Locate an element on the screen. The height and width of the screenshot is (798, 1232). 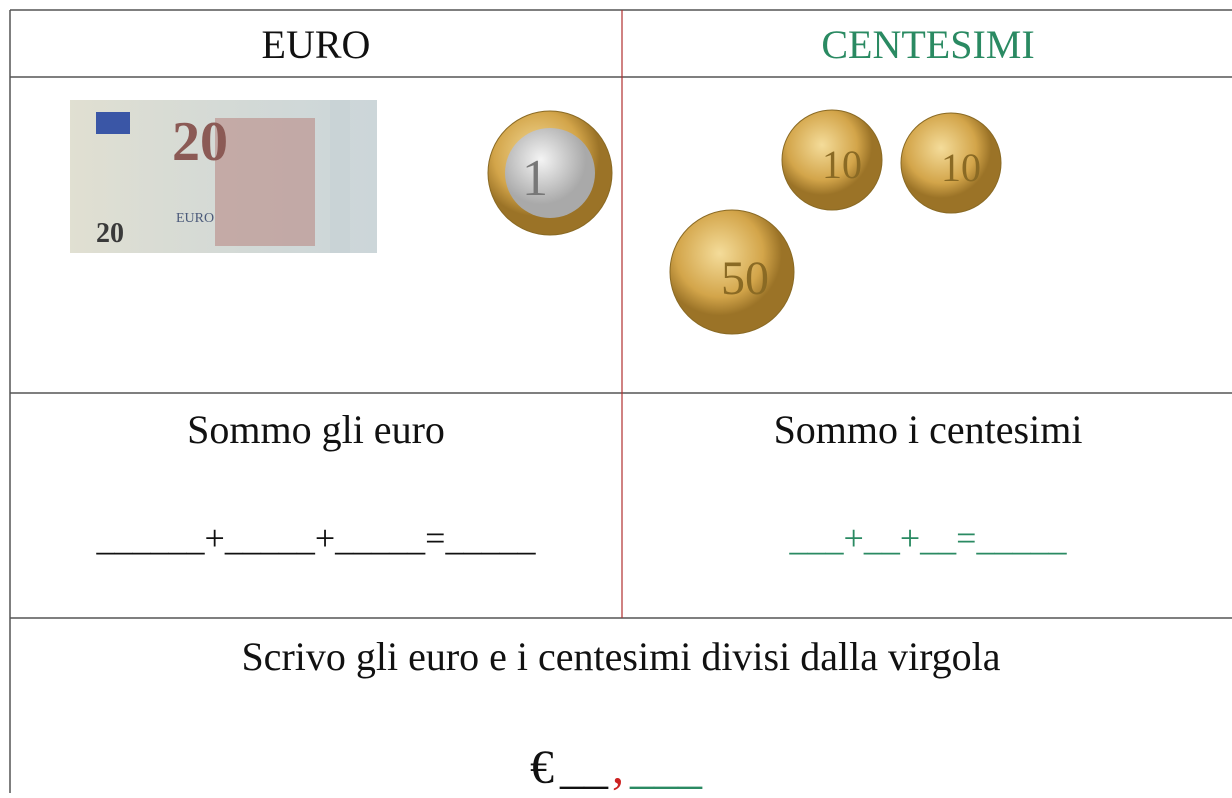
banknote-value-small: 20 is located at coordinates (110, 233).